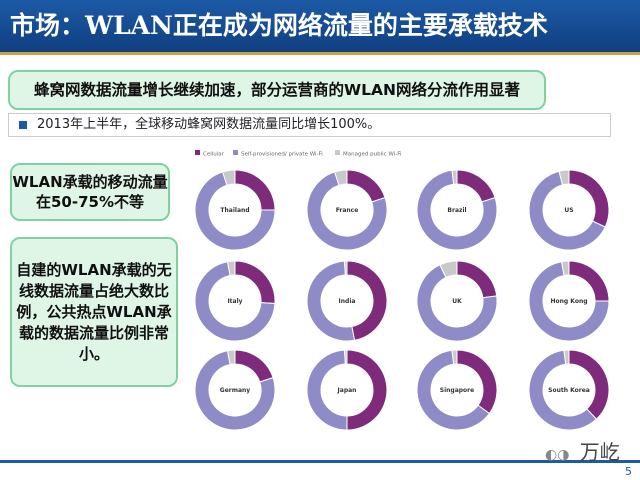 Image resolution: width=640 pixels, height=480 pixels. Describe the element at coordinates (372, 155) in the screenshot. I see `legend-label: Managed public Wi-Fi` at that location.